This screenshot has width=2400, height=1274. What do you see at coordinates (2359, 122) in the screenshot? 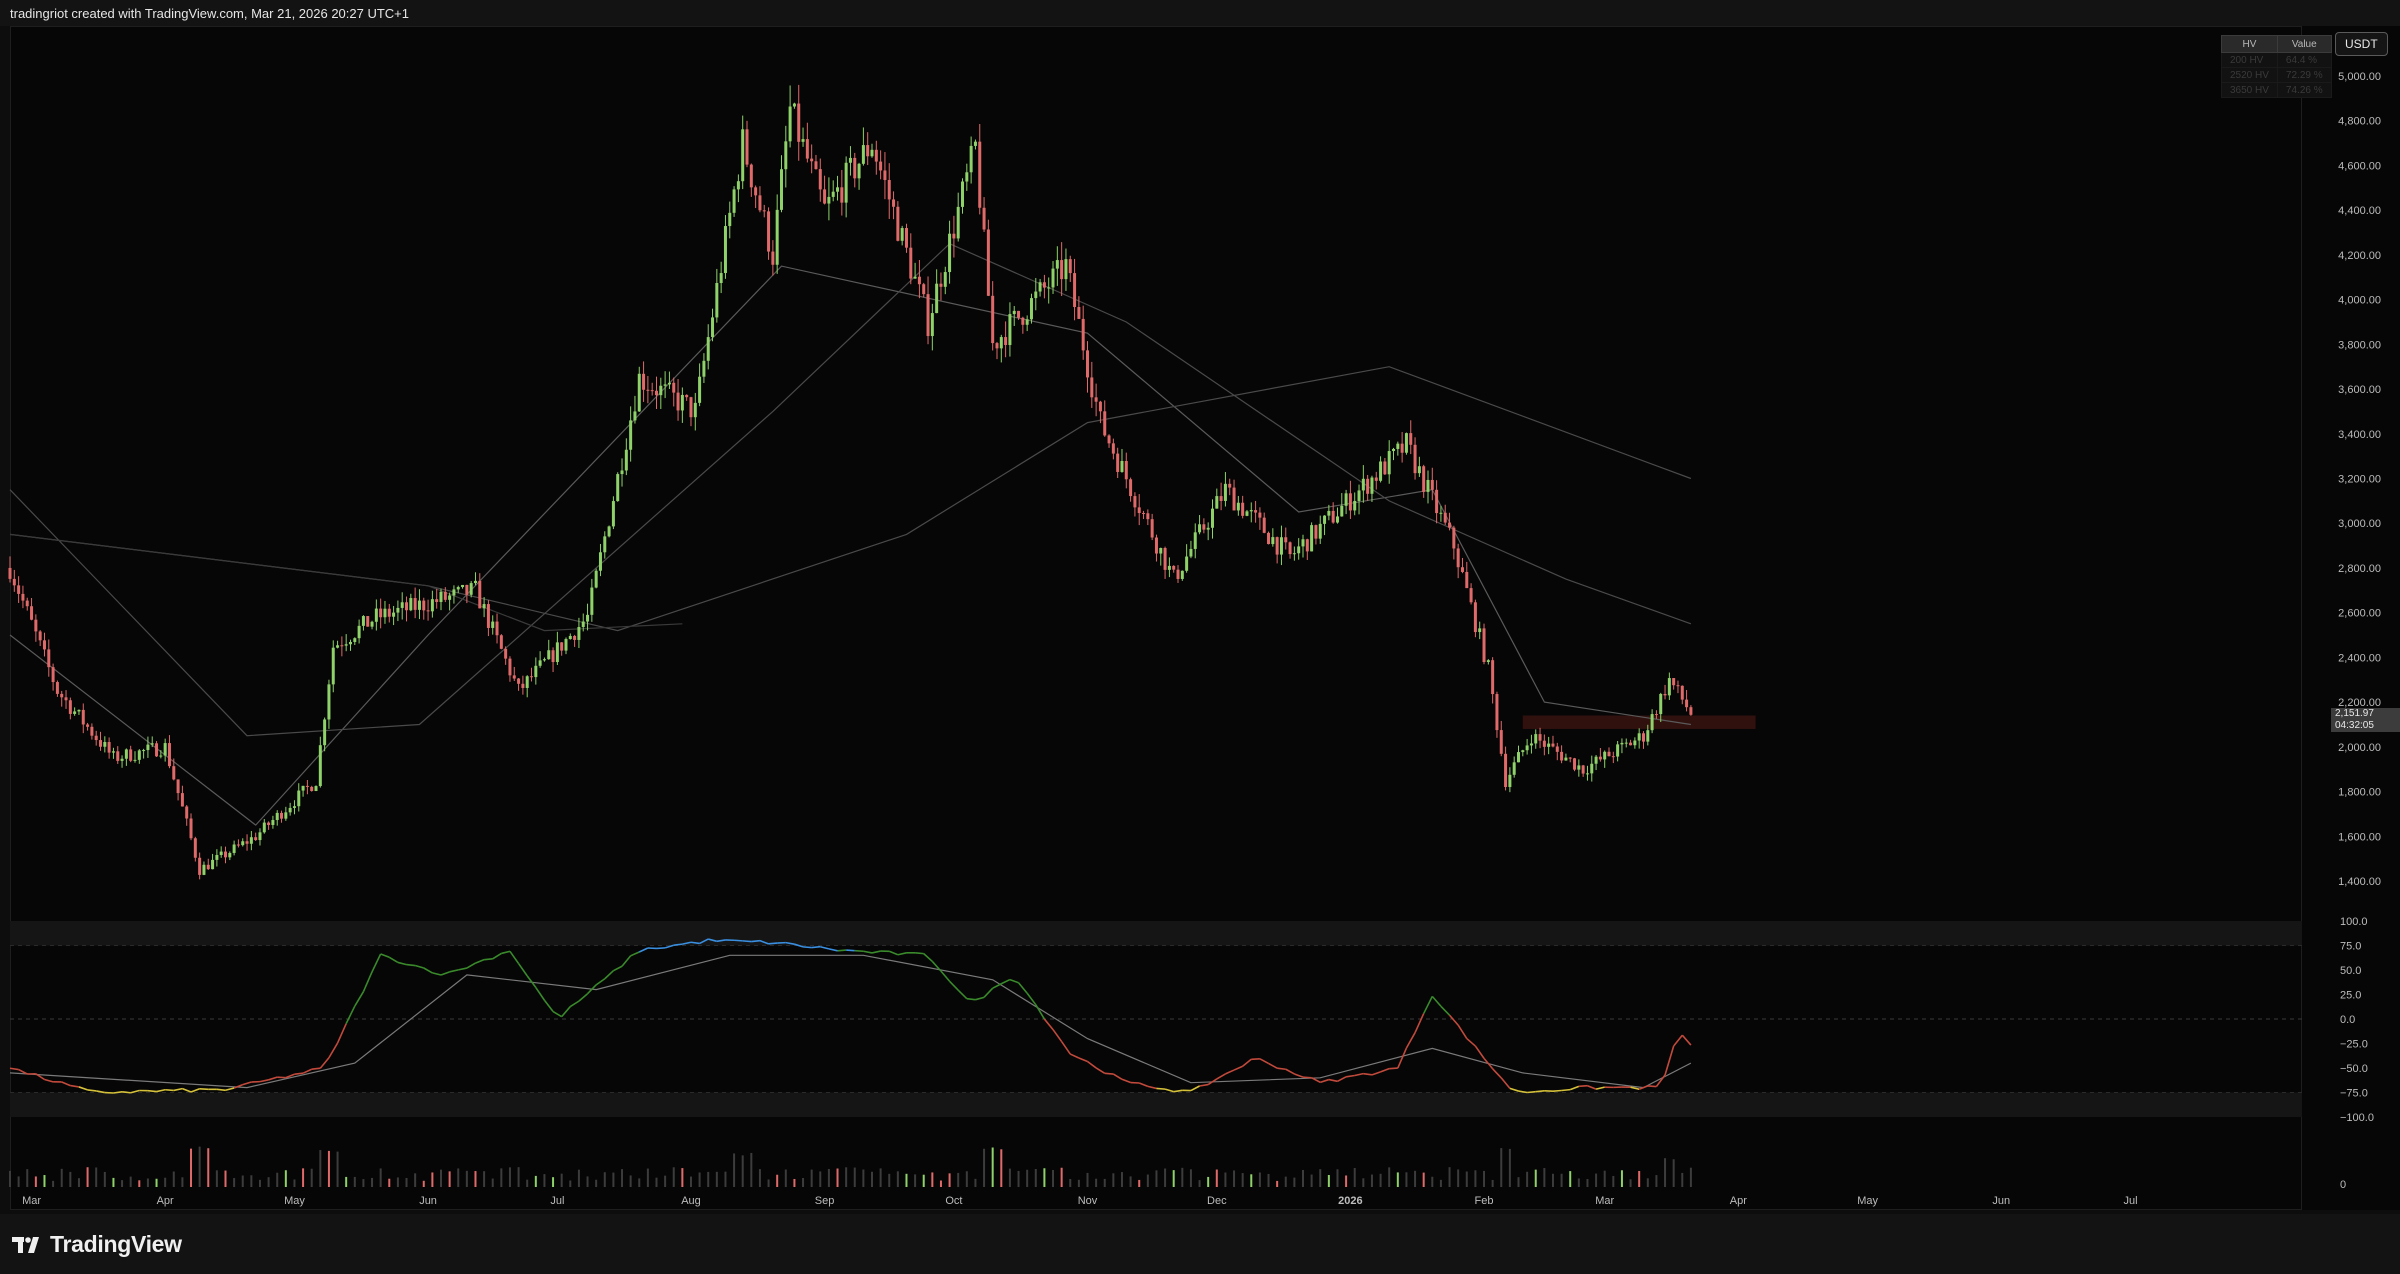
I see `price-tick-label: 4,800.00` at bounding box center [2359, 122].